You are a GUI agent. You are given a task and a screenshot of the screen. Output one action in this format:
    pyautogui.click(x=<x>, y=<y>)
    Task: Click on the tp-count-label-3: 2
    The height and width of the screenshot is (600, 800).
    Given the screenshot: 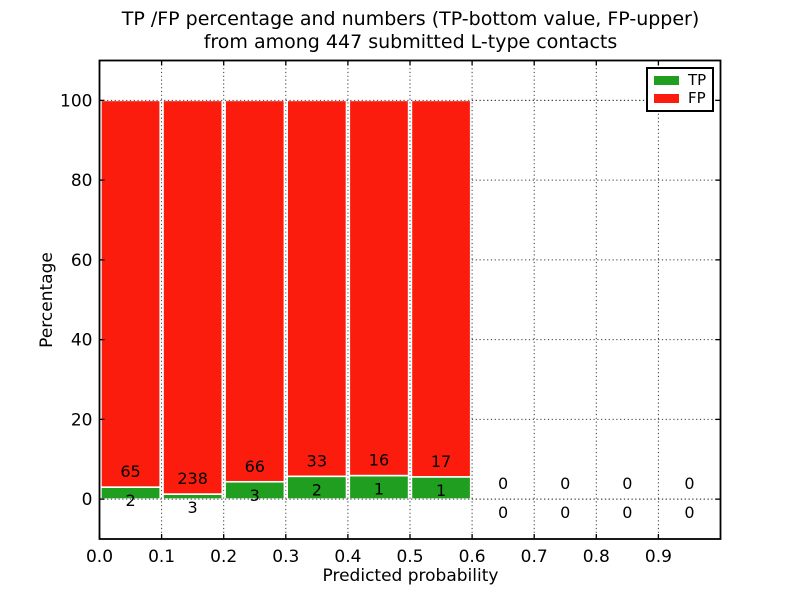 What is the action you would take?
    pyautogui.click(x=317, y=489)
    